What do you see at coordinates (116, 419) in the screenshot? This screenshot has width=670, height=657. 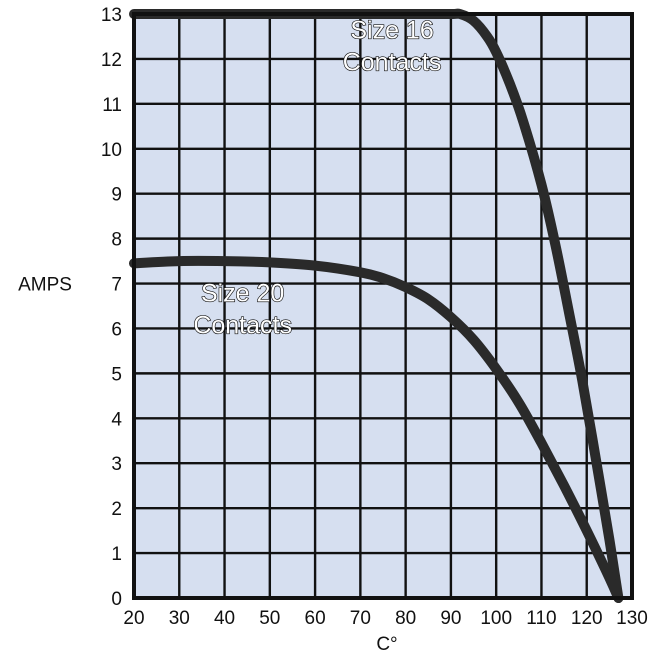 I see `y-tick-label: 4` at bounding box center [116, 419].